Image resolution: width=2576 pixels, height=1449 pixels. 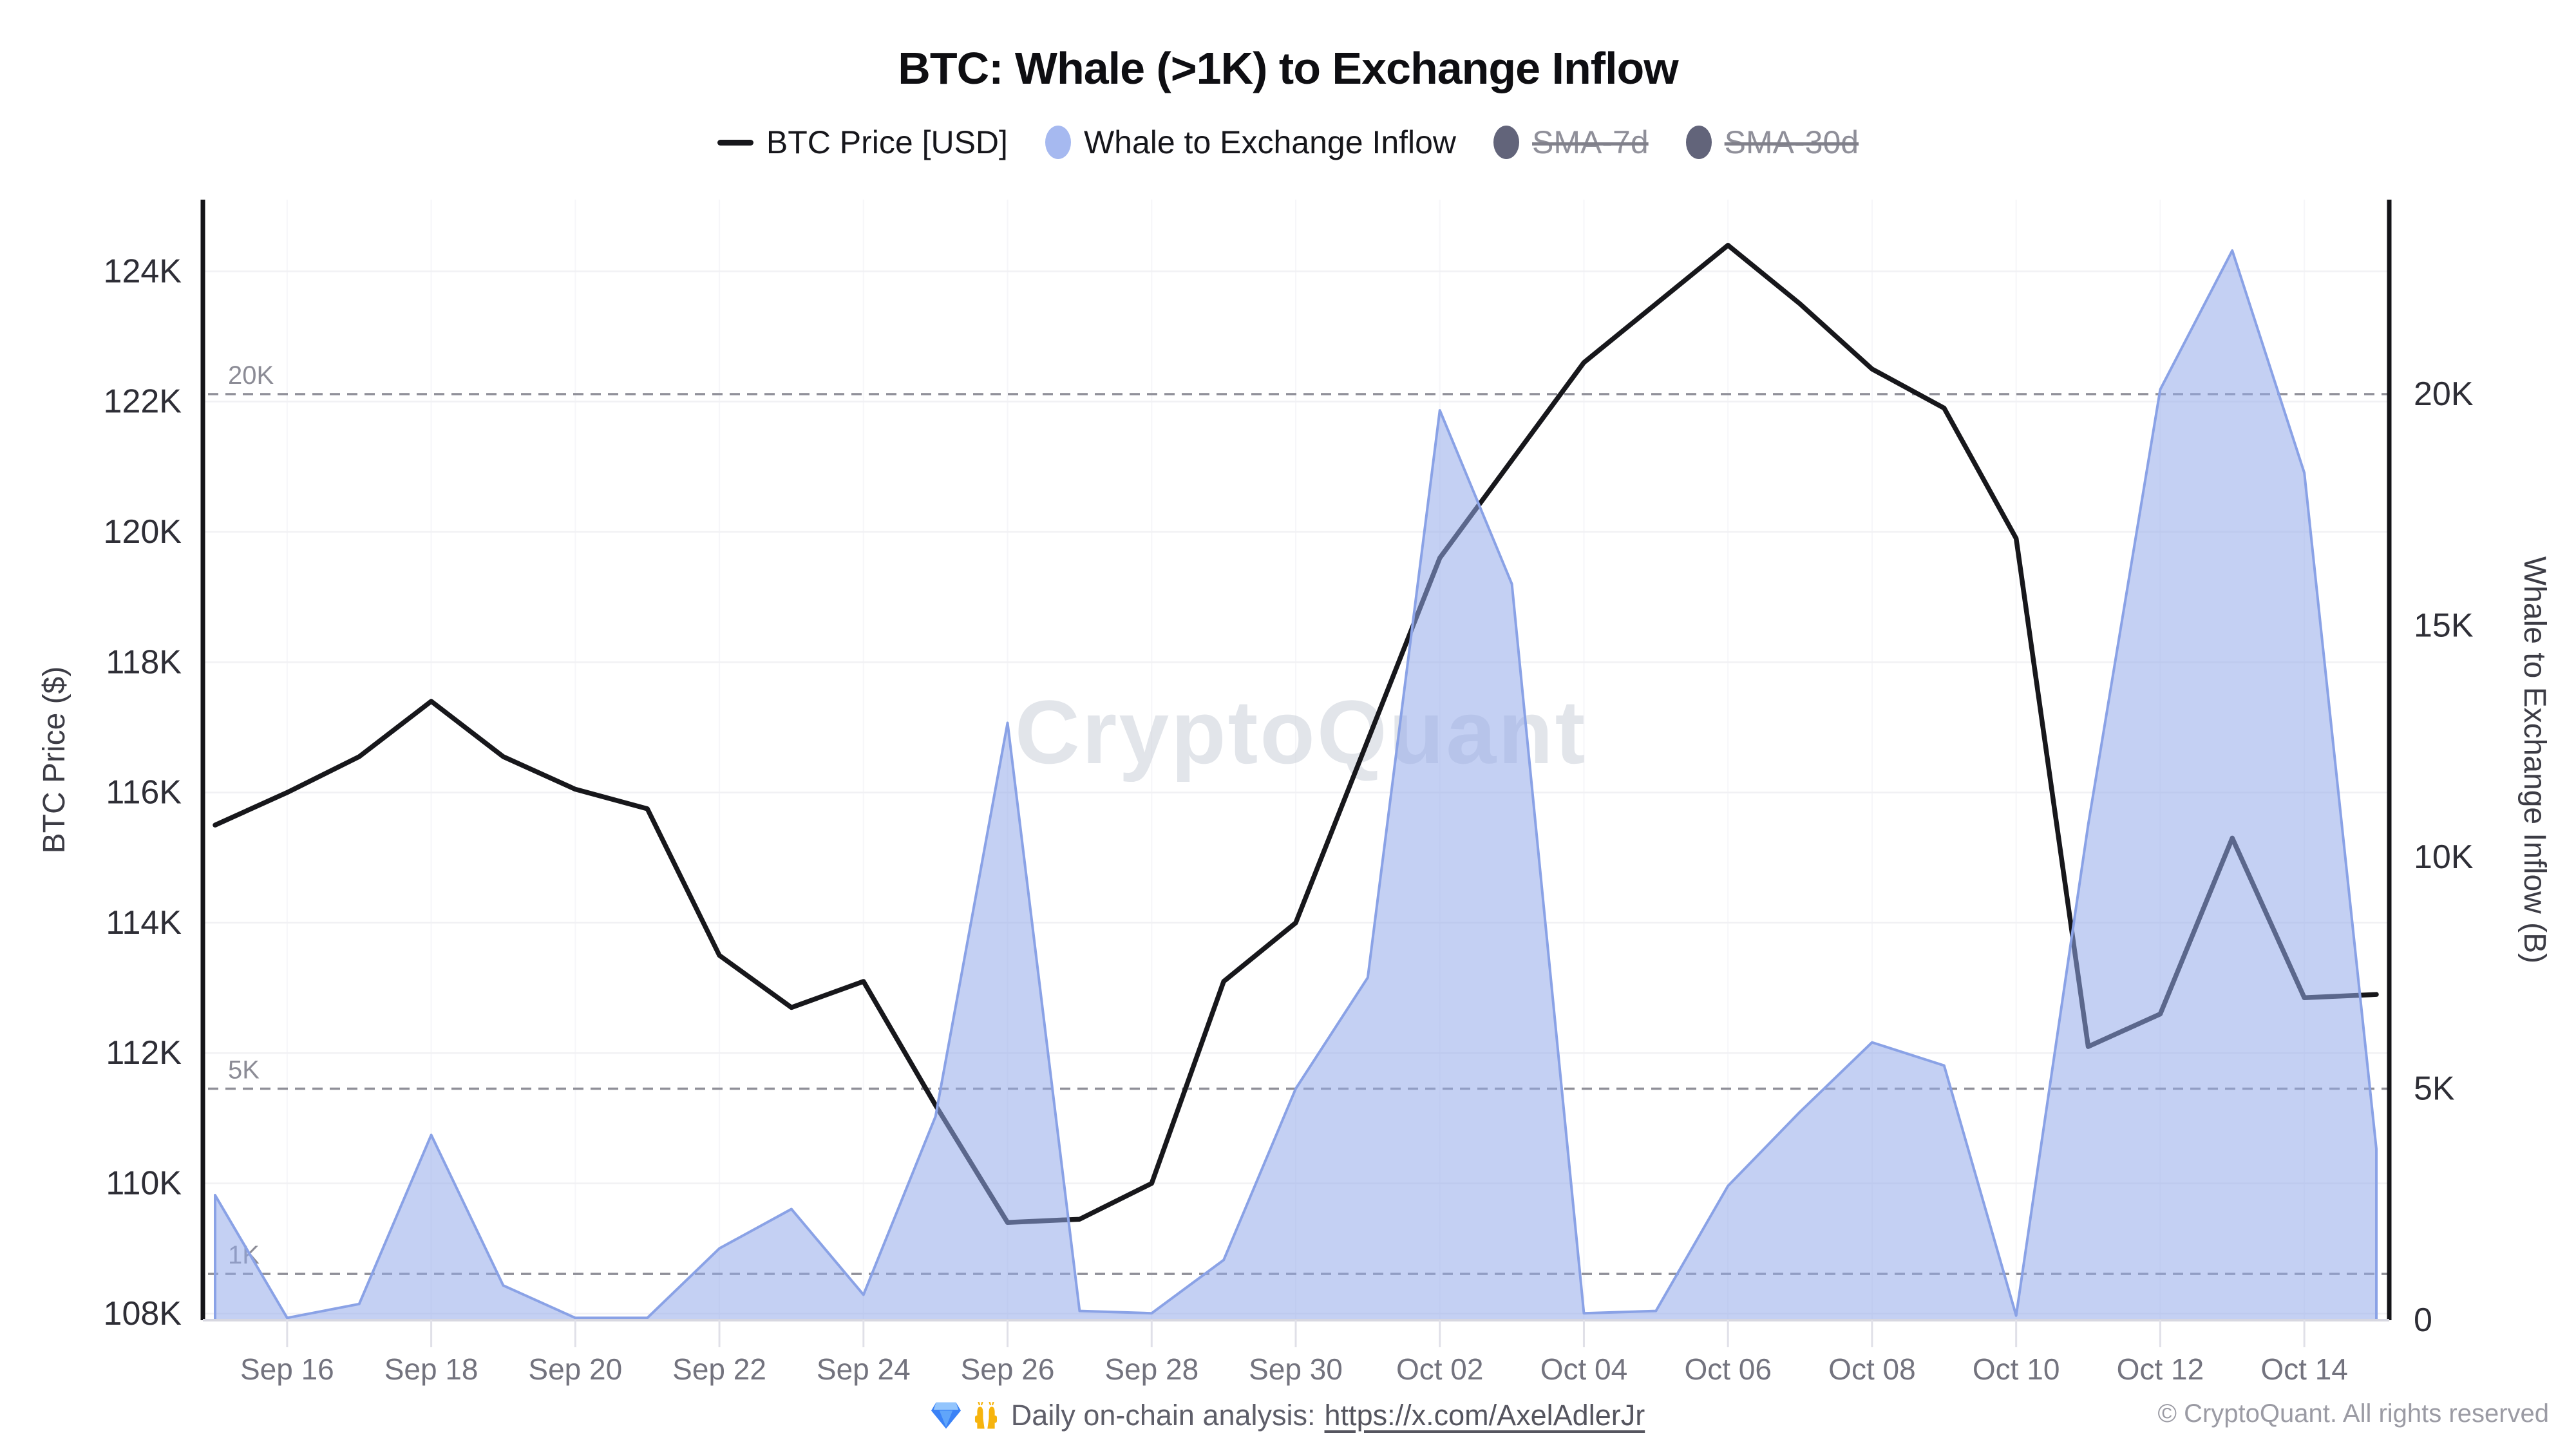 What do you see at coordinates (1571, 143) in the screenshot?
I see `legend-item-sma7d: SMA-7d` at bounding box center [1571, 143].